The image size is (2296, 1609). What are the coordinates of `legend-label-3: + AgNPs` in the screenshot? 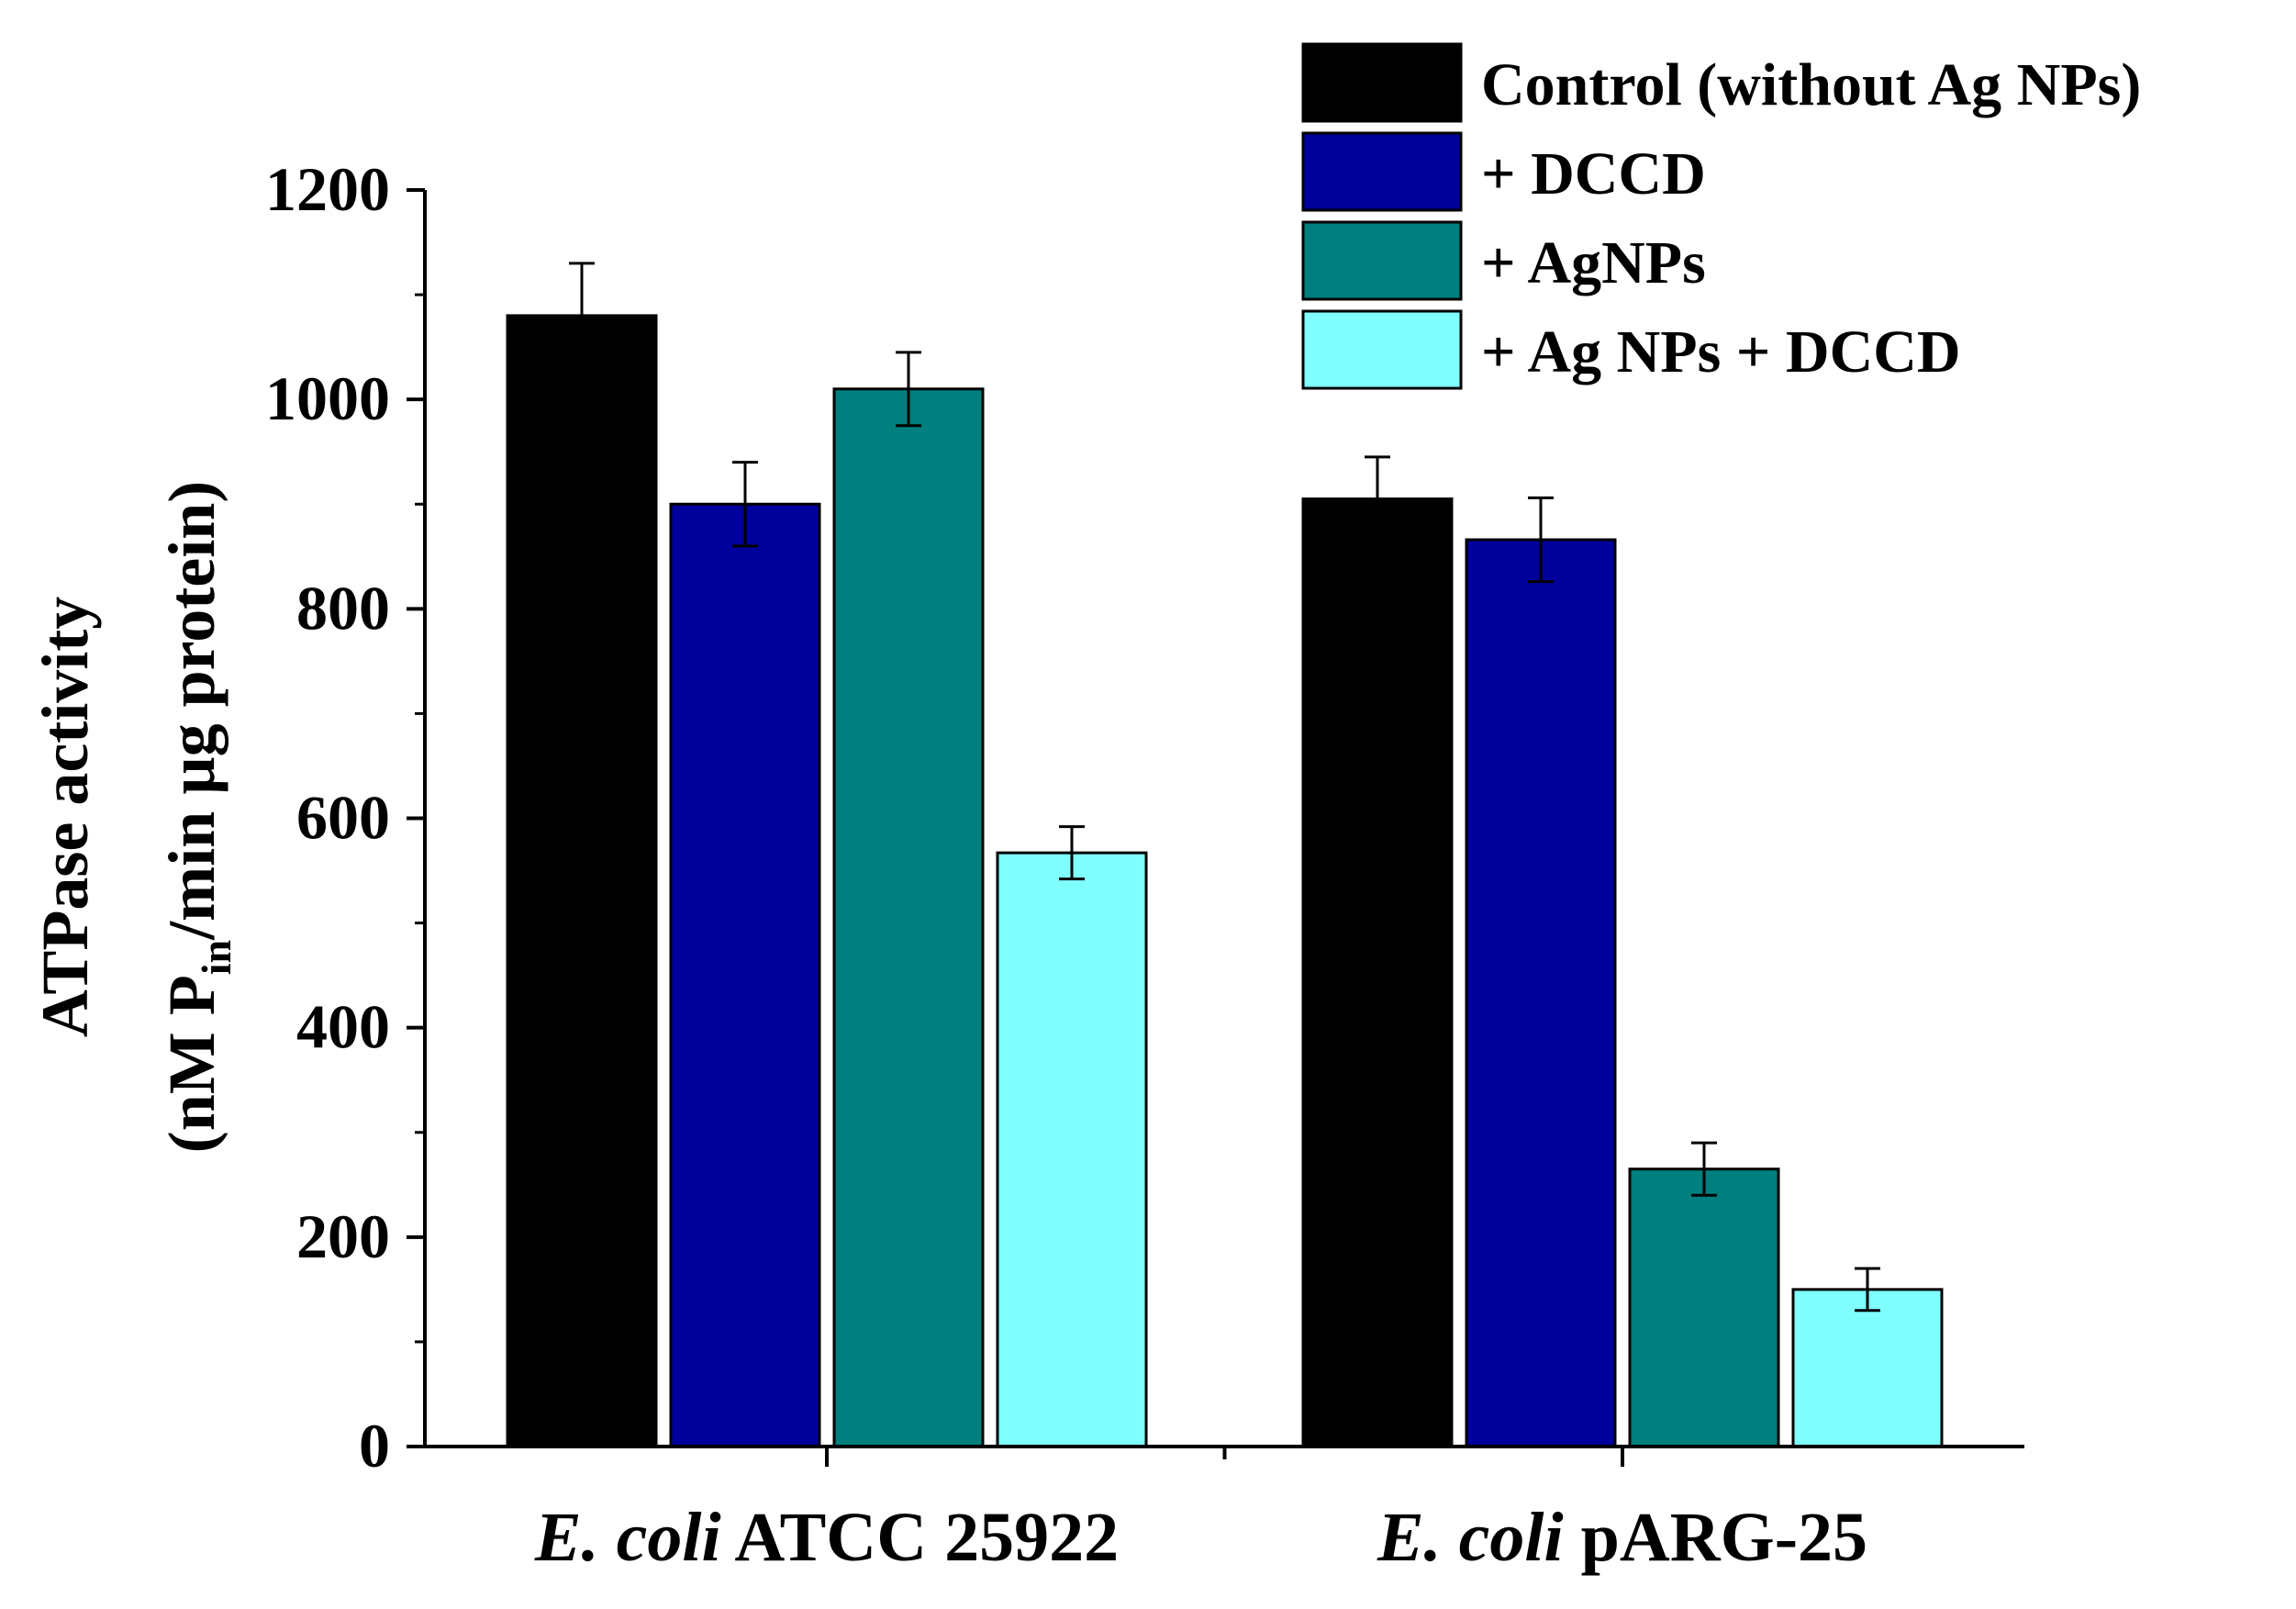 It's located at (1593, 263).